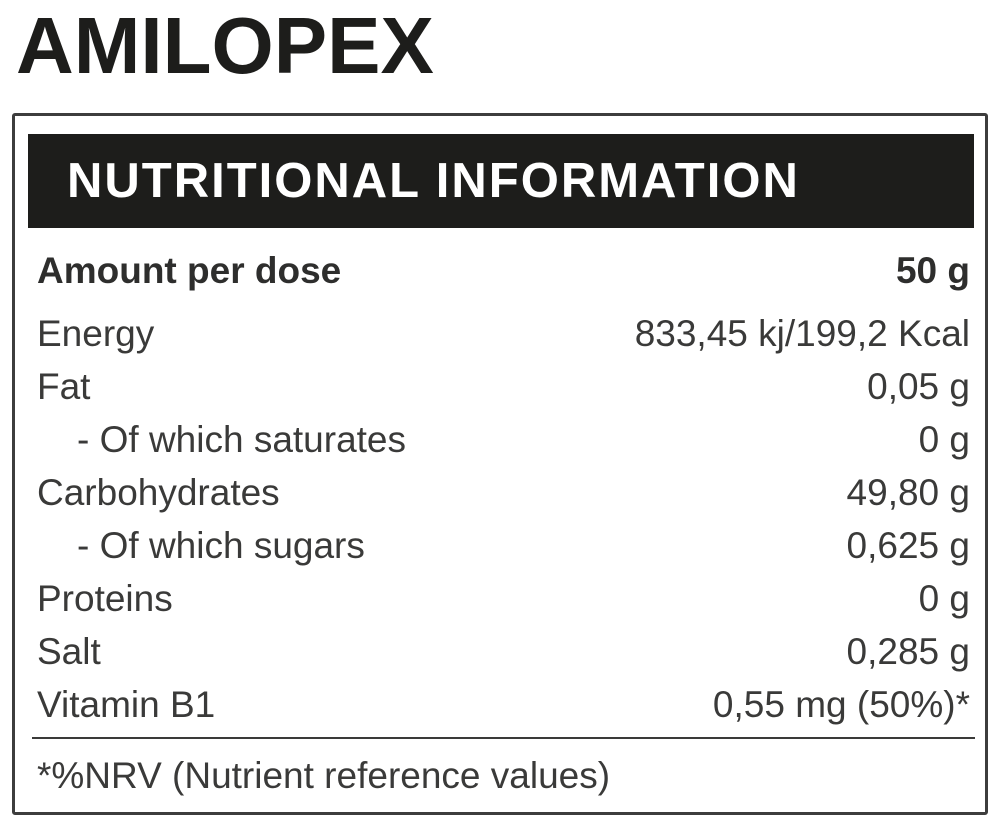  Describe the element at coordinates (918, 386) in the screenshot. I see `nutrient-value: 0,05 g` at that location.